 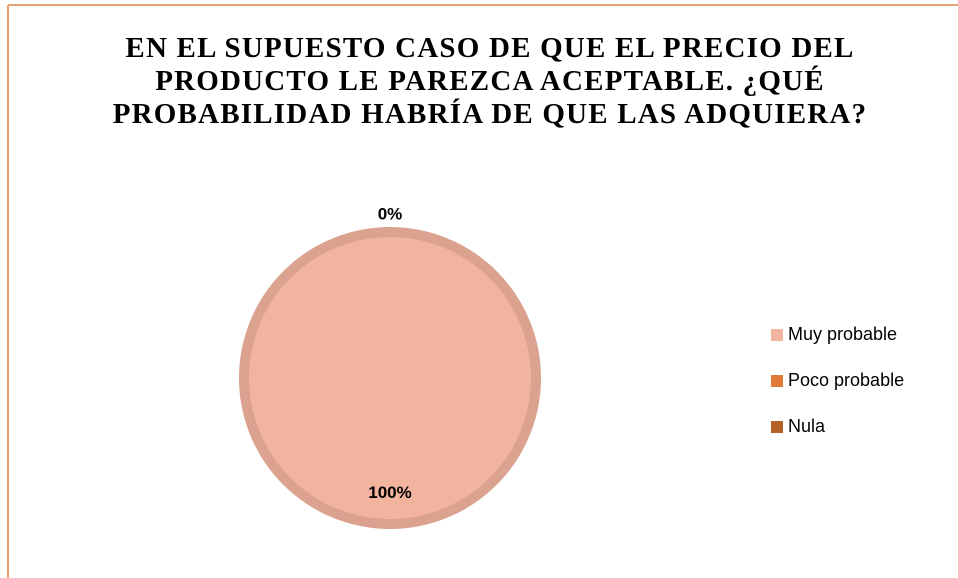 What do you see at coordinates (389, 492) in the screenshot?
I see `data-label: 100%` at bounding box center [389, 492].